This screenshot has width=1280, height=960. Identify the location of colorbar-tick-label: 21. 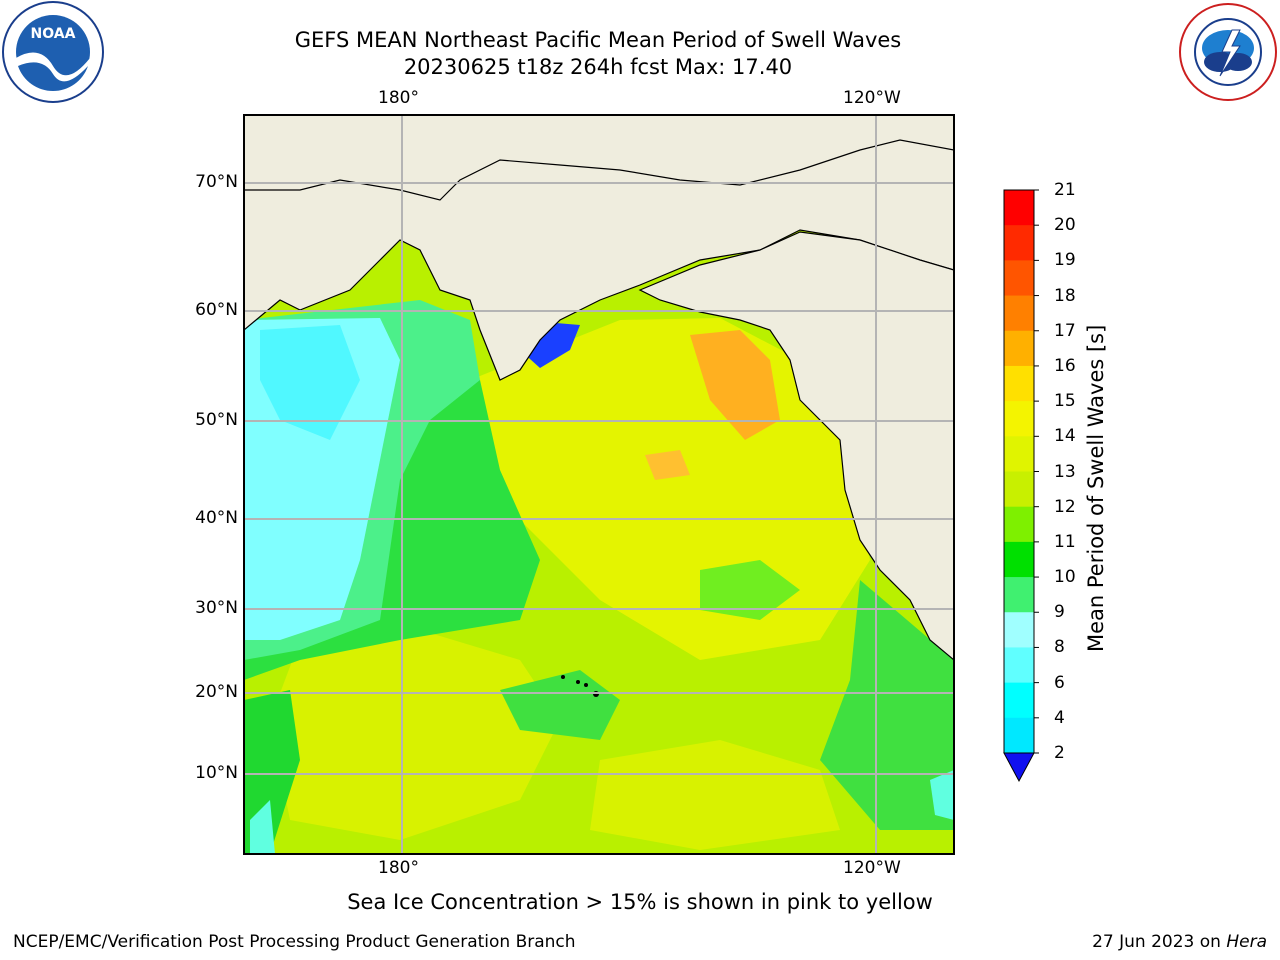
(1065, 190).